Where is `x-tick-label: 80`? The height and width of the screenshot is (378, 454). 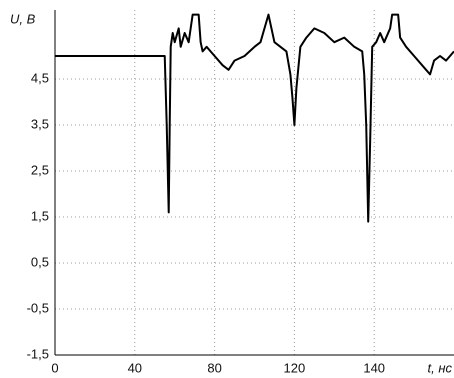 x-tick-label: 80 is located at coordinates (214, 367).